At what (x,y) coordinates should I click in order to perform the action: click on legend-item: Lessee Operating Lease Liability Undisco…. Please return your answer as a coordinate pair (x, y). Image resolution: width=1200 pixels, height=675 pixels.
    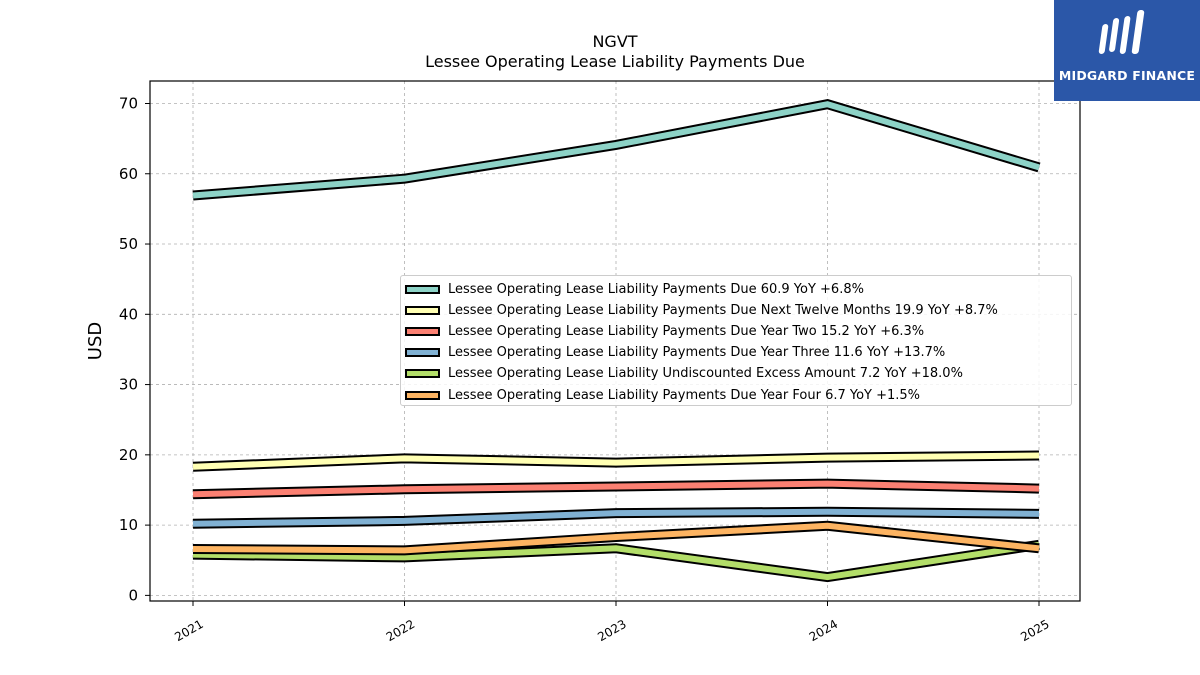
    Looking at the image, I should click on (684, 374).